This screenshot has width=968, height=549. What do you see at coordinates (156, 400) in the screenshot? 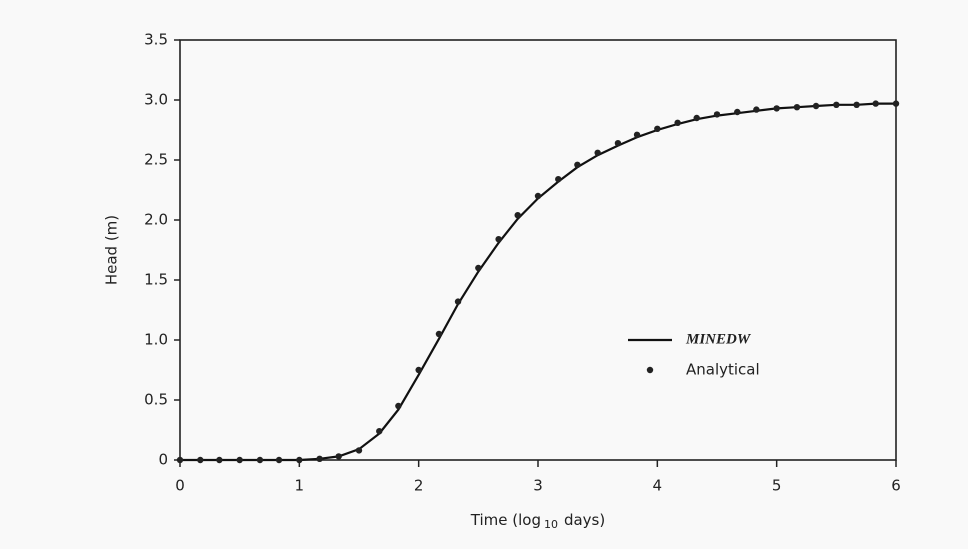
I see `y-tick-label: 0.5` at bounding box center [156, 400].